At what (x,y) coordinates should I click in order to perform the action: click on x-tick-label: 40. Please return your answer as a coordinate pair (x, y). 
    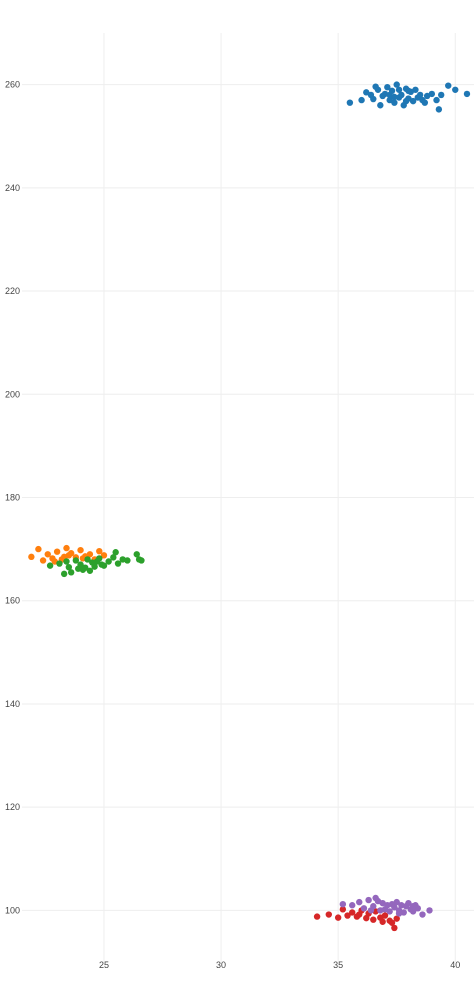
    Looking at the image, I should click on (455, 965).